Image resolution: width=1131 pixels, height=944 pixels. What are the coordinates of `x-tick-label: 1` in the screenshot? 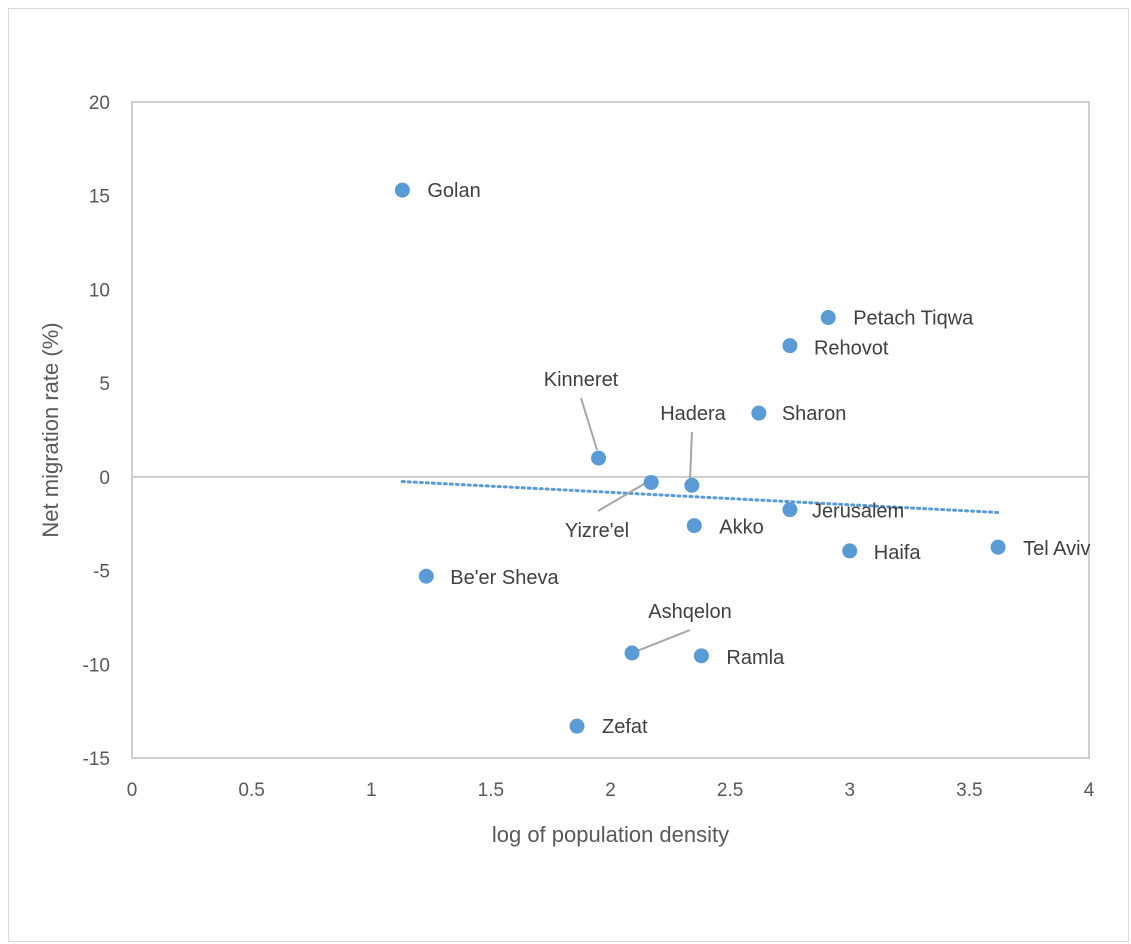 It's located at (371, 790).